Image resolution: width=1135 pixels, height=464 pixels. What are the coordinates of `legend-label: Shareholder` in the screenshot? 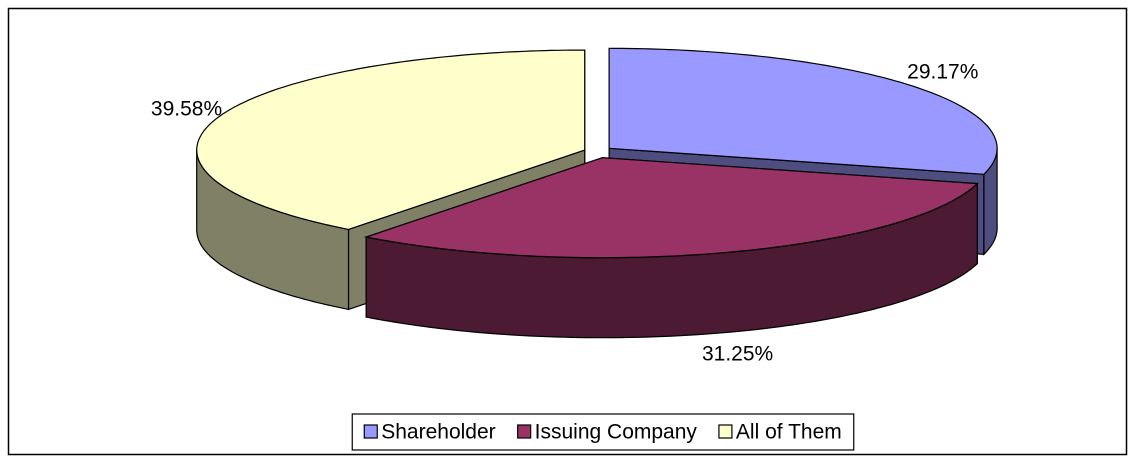 It's located at (438, 432).